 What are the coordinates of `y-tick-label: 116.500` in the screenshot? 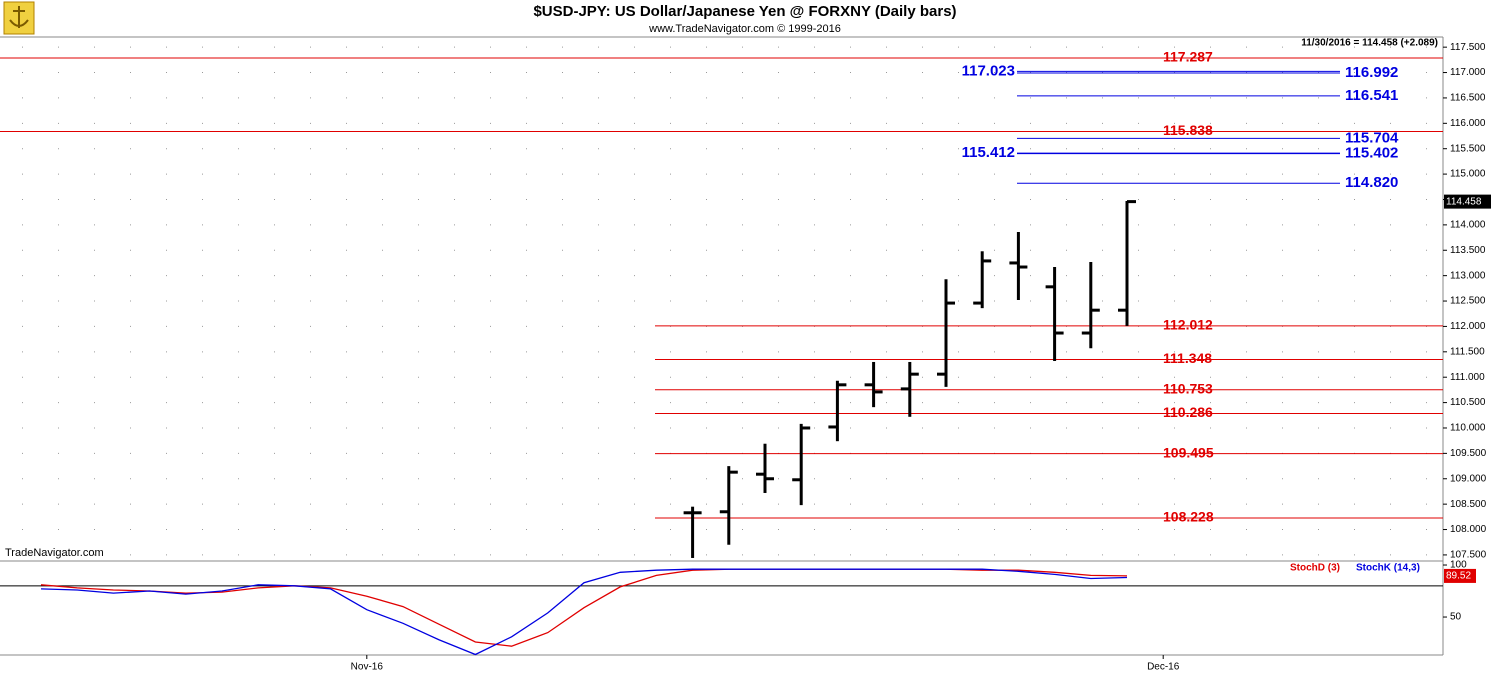 It's located at (1468, 98).